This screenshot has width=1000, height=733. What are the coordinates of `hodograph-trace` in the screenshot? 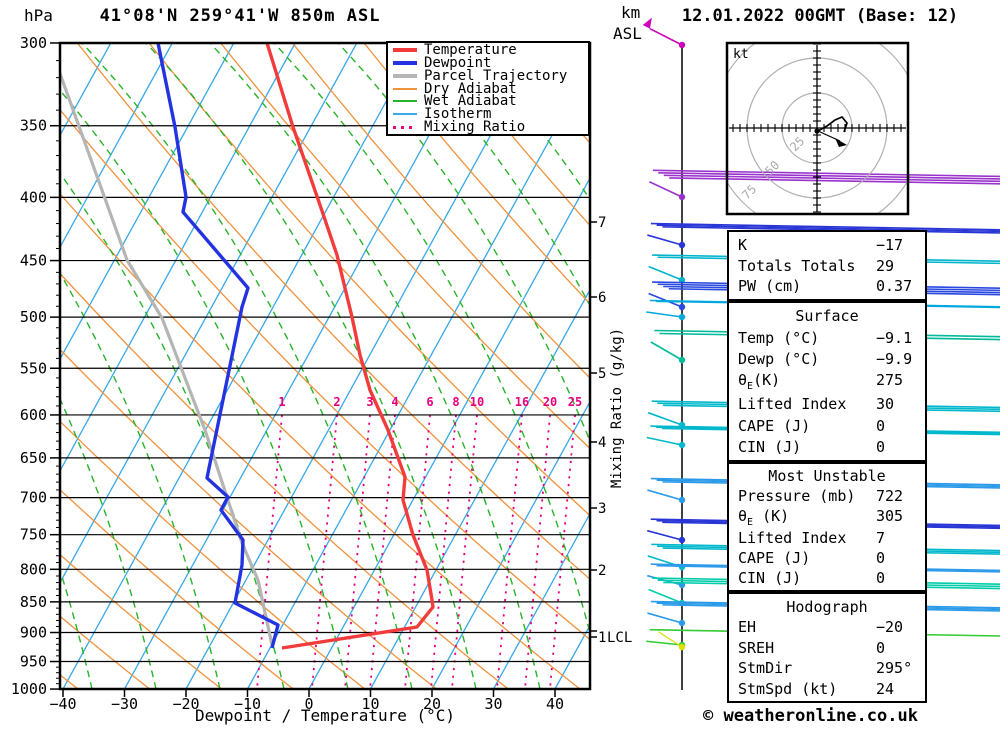 It's located at (832, 124).